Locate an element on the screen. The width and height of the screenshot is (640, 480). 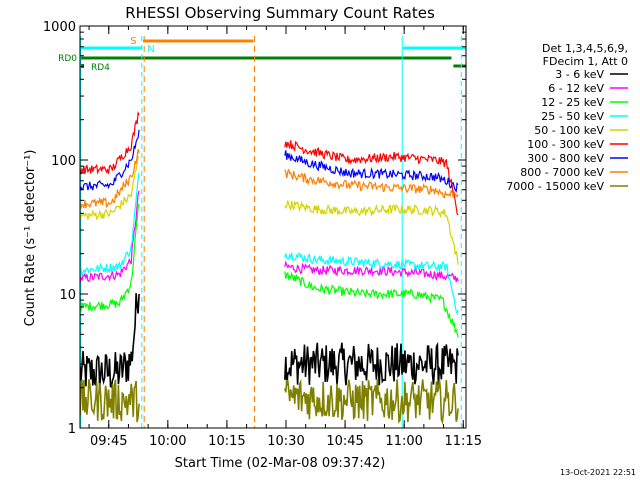
legend-label: 800 - 7000 keV is located at coordinates (562, 172).